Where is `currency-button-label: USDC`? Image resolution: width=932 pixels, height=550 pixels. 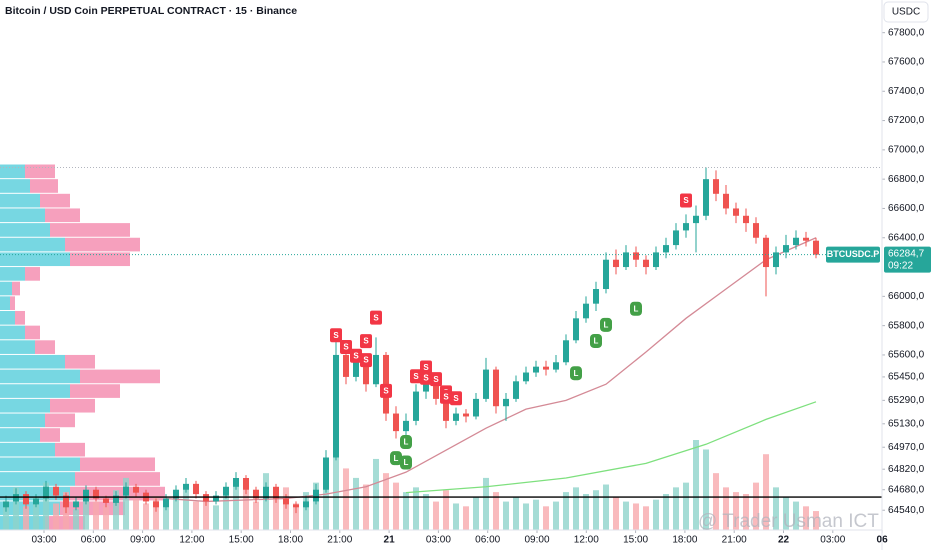
currency-button-label: USDC is located at coordinates (906, 12).